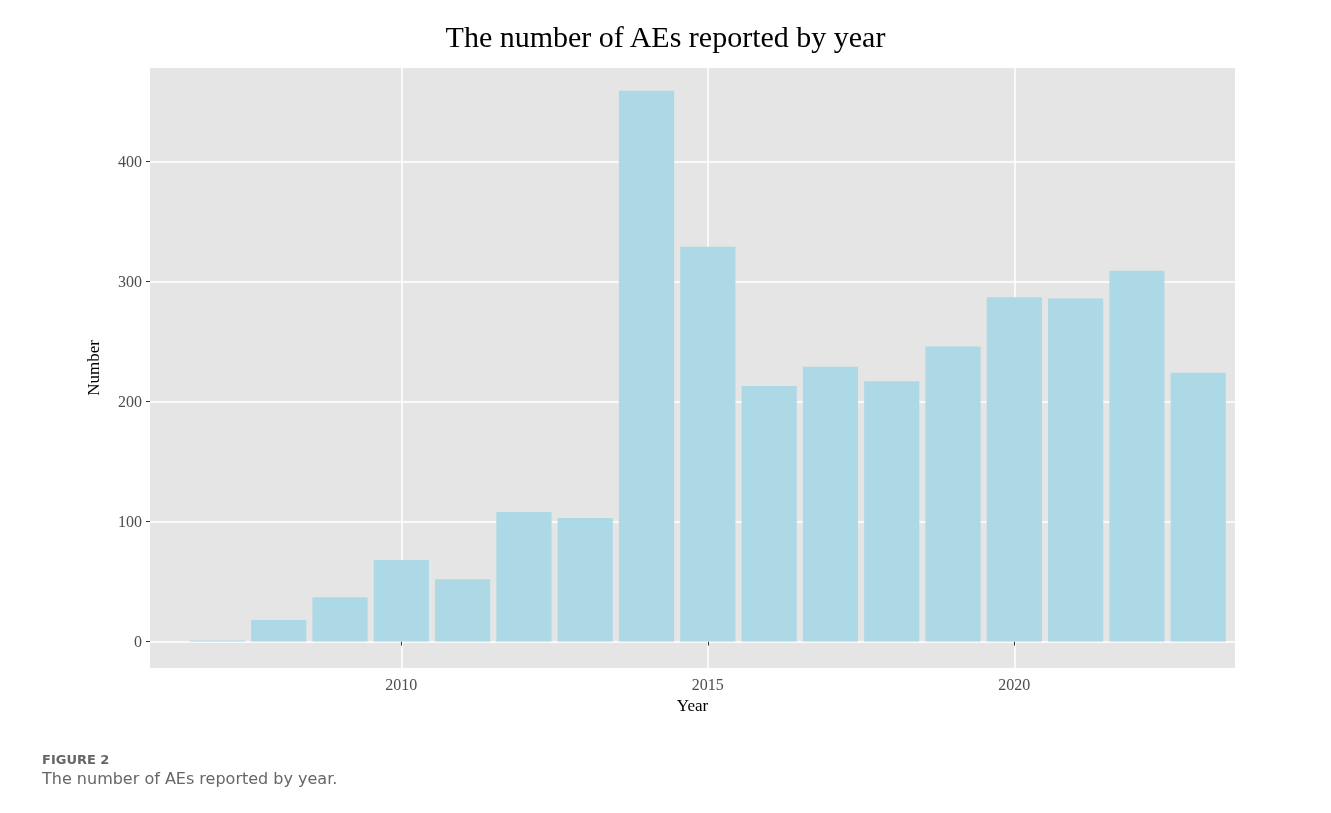  I want to click on x-tick-label: 2020, so click(1014, 684).